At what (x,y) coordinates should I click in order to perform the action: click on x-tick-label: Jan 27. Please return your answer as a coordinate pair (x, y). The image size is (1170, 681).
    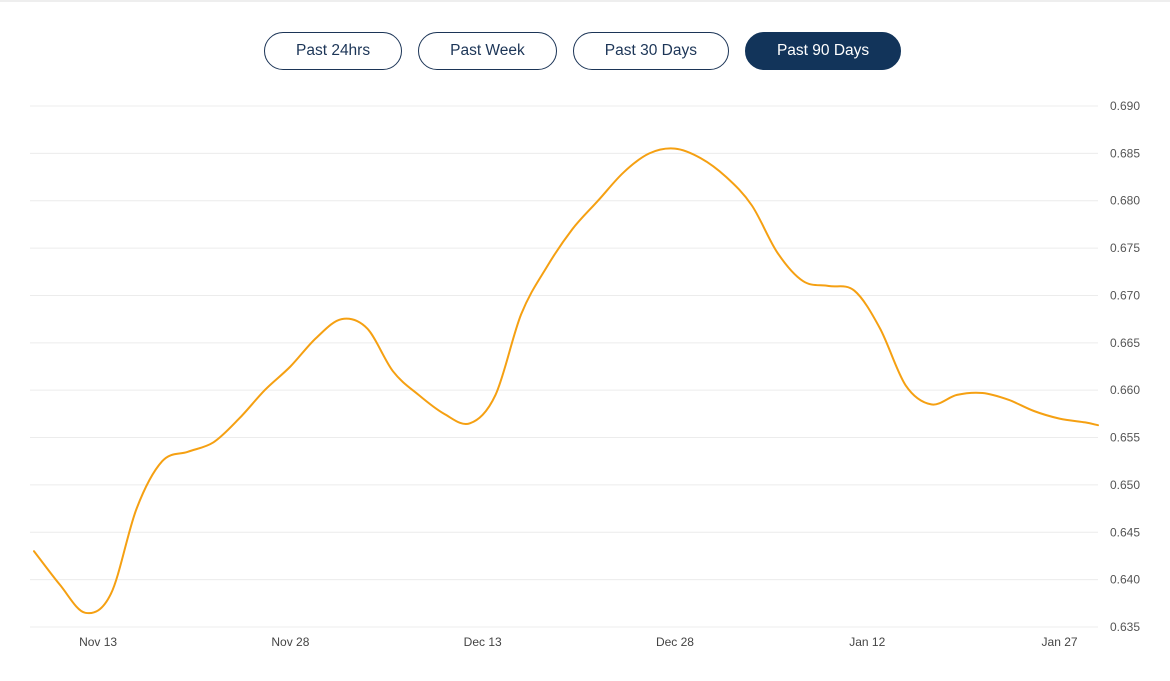
    Looking at the image, I should click on (1060, 642).